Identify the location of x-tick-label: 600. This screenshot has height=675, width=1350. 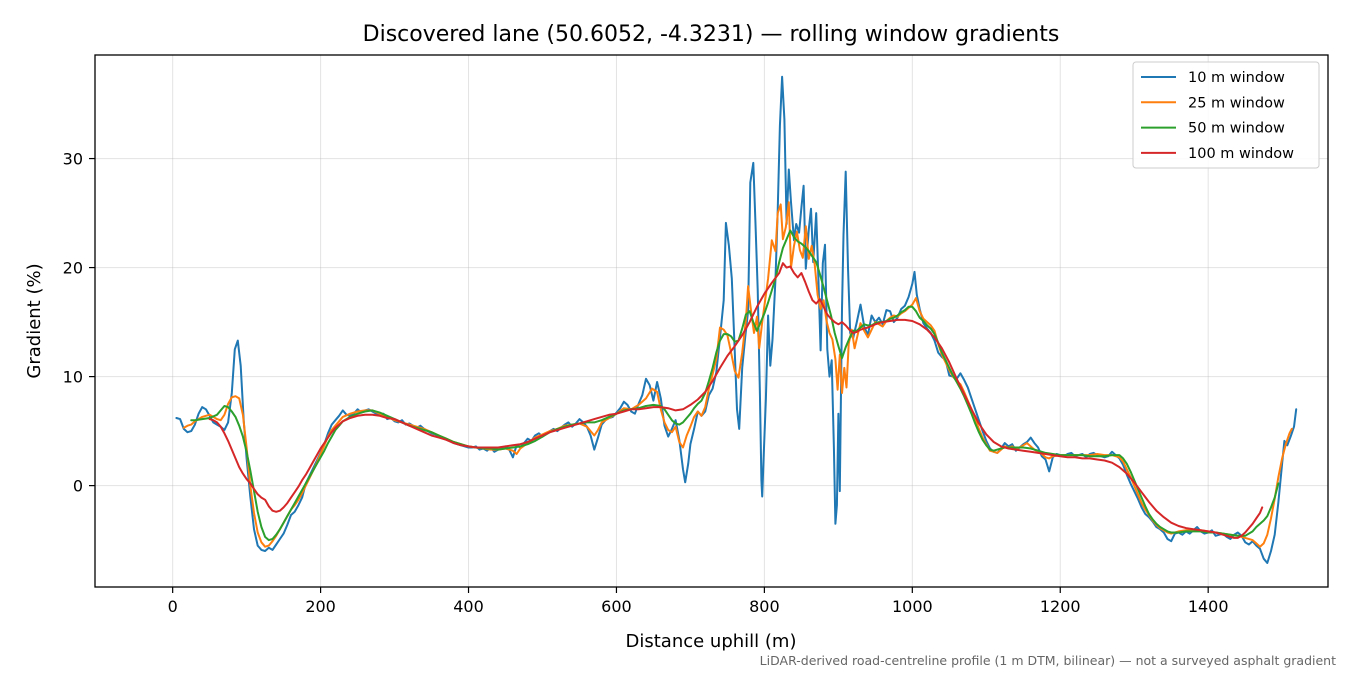
(616, 606).